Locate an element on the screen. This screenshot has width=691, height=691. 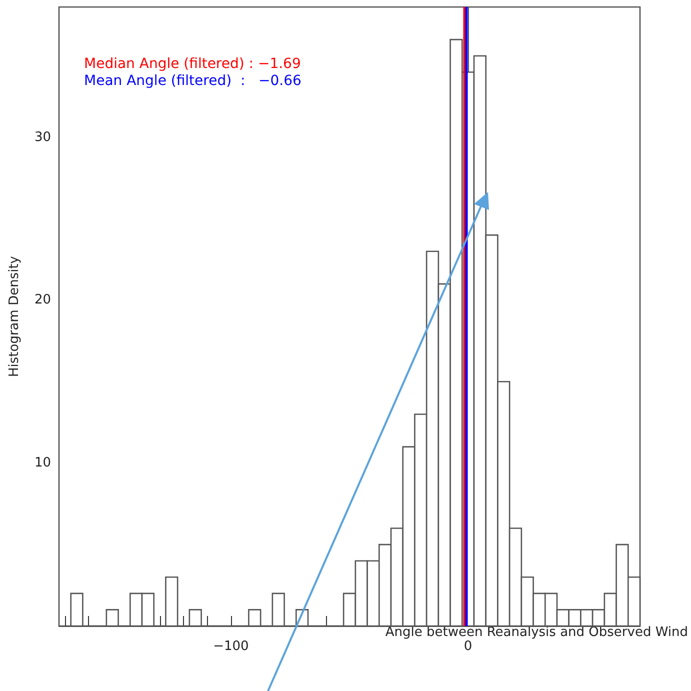
y-tick-label: 10 is located at coordinates (42, 463).